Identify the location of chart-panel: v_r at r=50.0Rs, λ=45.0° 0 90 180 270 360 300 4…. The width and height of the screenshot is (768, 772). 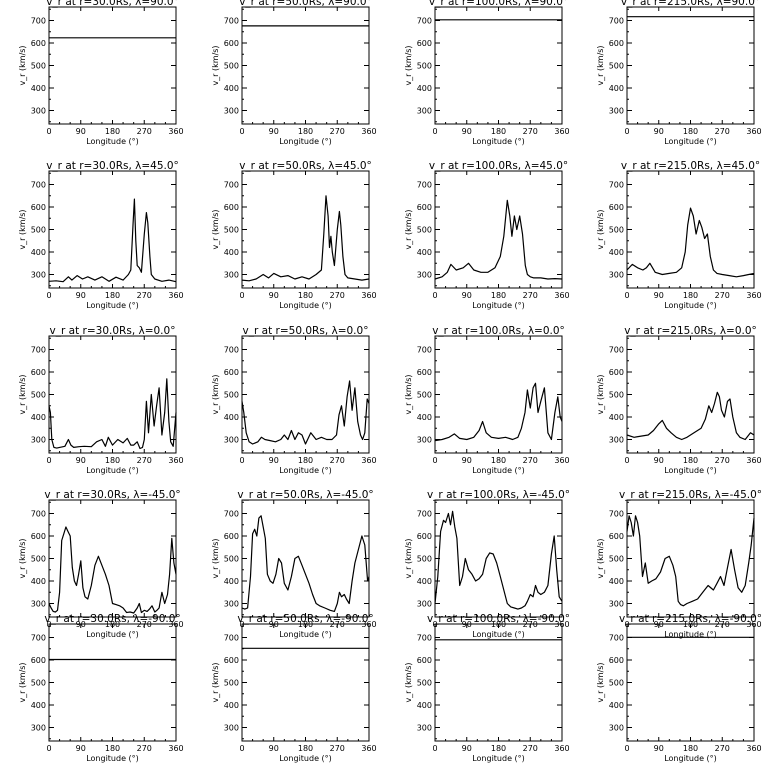
(294, 235).